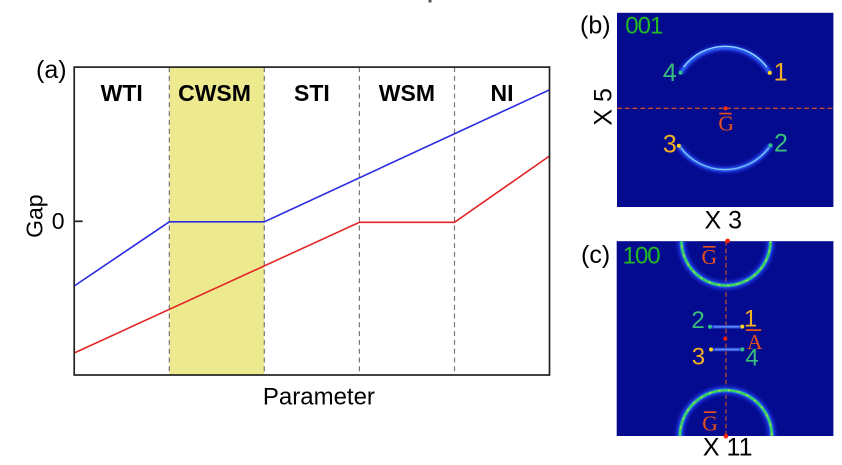  What do you see at coordinates (51, 70) in the screenshot?
I see `svg-text: (a)` at bounding box center [51, 70].